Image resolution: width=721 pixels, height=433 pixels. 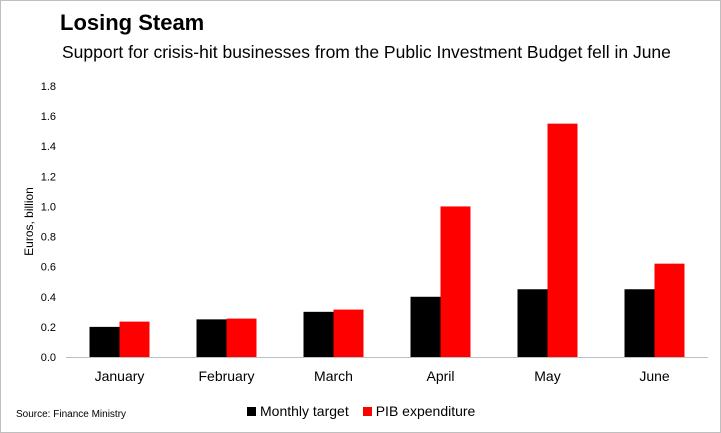 I want to click on x-tick-label: June, so click(x=654, y=376).